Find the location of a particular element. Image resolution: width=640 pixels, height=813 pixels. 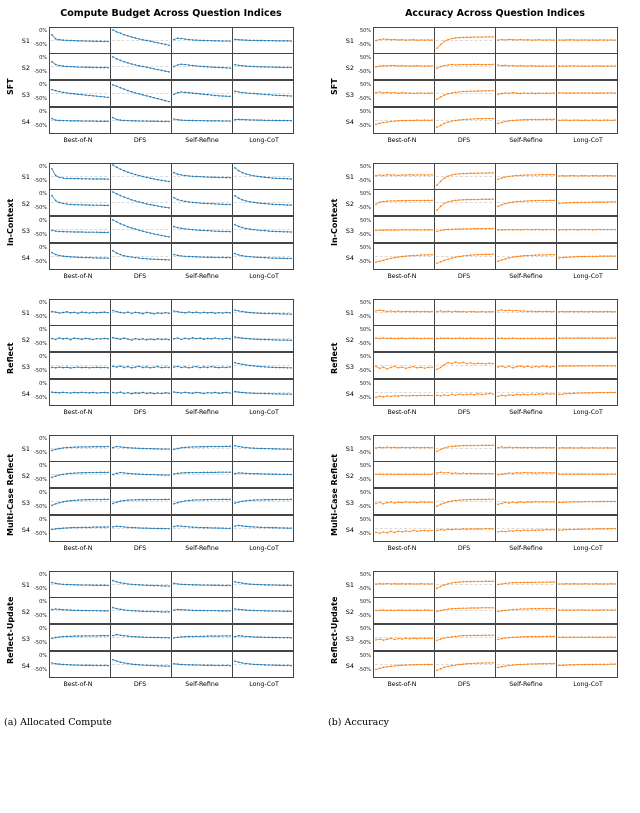

plot-row: S3 0% -50% is located at coordinates (163, 638).